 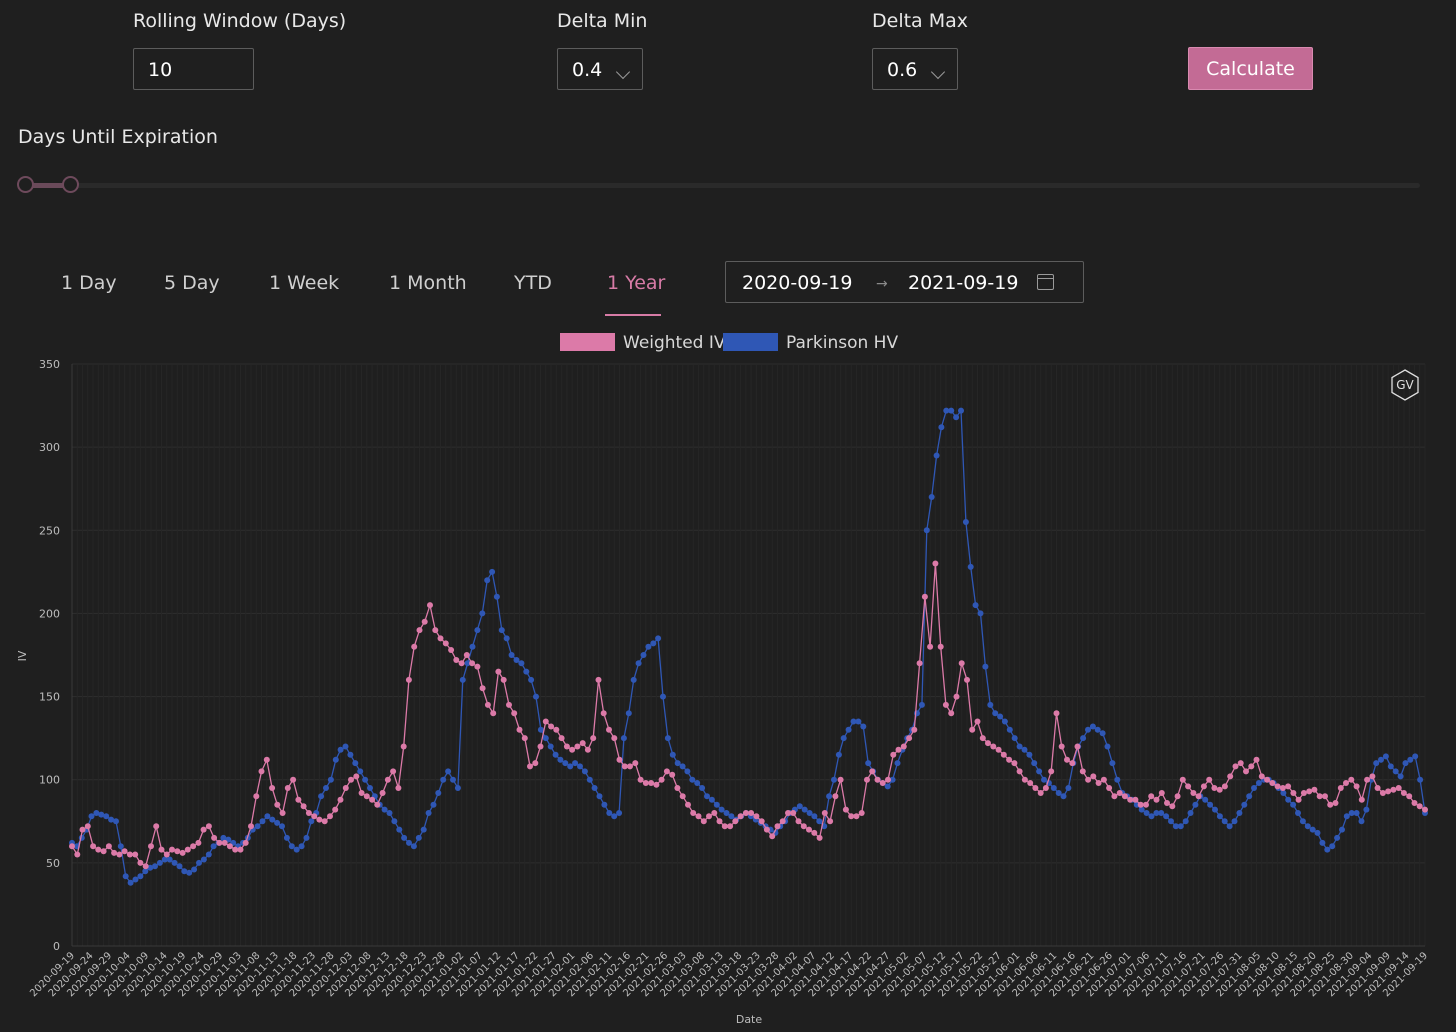 I want to click on dte-slider-handle-min, so click(x=25, y=184).